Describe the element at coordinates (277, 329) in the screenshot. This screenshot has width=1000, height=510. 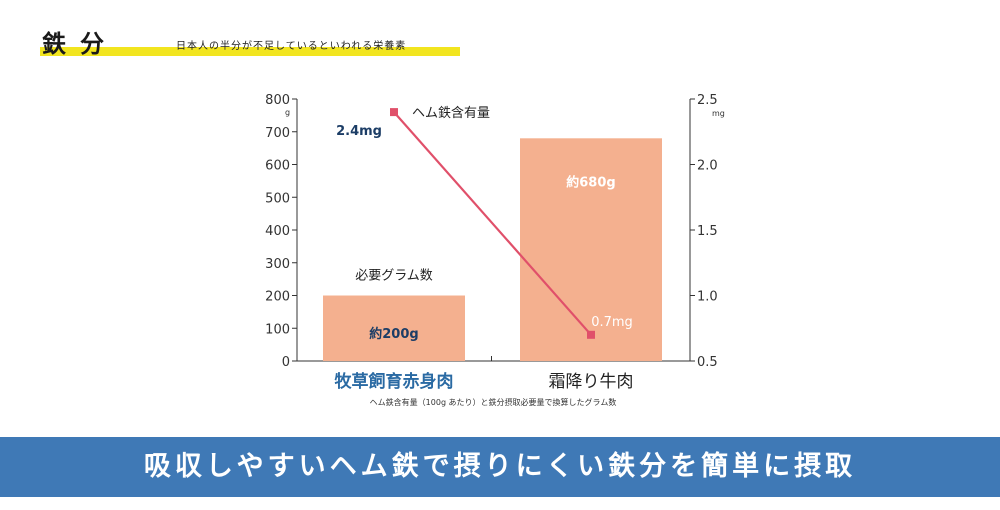
I see `y-left-tick-label: 100` at that location.